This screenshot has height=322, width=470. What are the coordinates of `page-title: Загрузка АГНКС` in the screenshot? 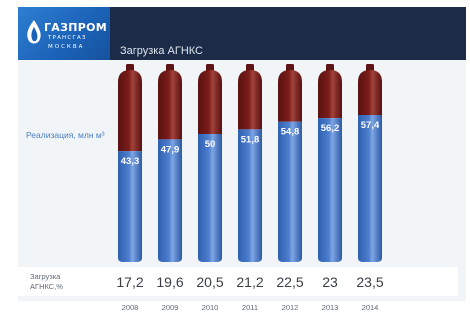 It's located at (162, 51).